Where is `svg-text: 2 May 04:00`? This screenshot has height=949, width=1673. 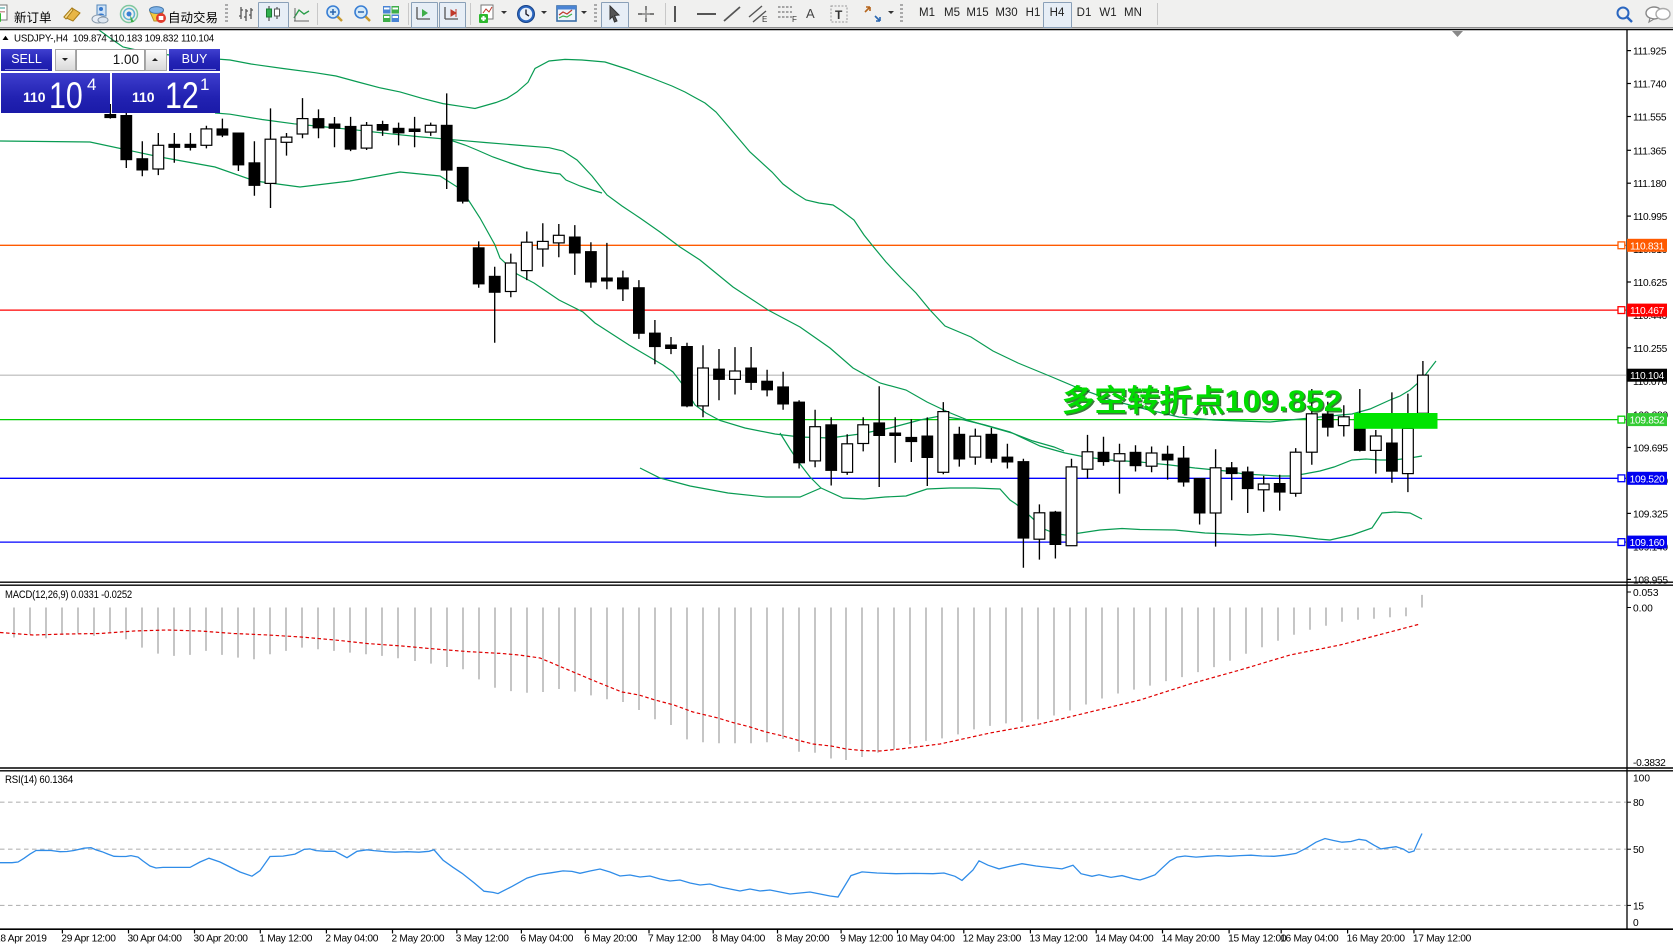
svg-text: 2 May 04:00 is located at coordinates (351, 939).